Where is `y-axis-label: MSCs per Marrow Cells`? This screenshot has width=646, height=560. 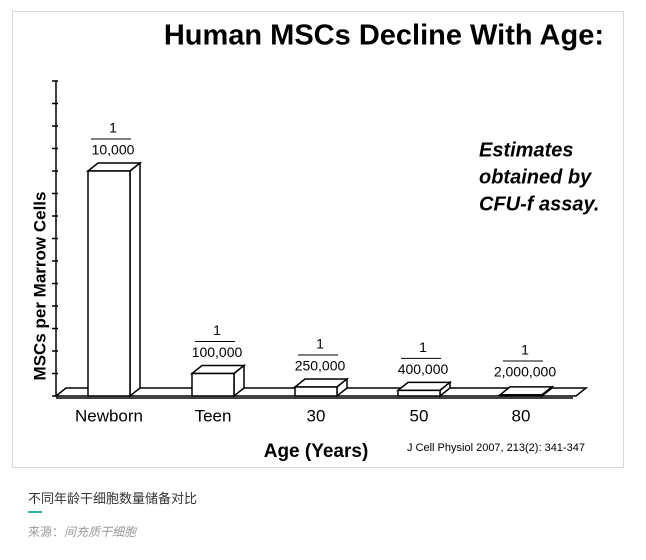 y-axis-label: MSCs per Marrow Cells is located at coordinates (39, 286).